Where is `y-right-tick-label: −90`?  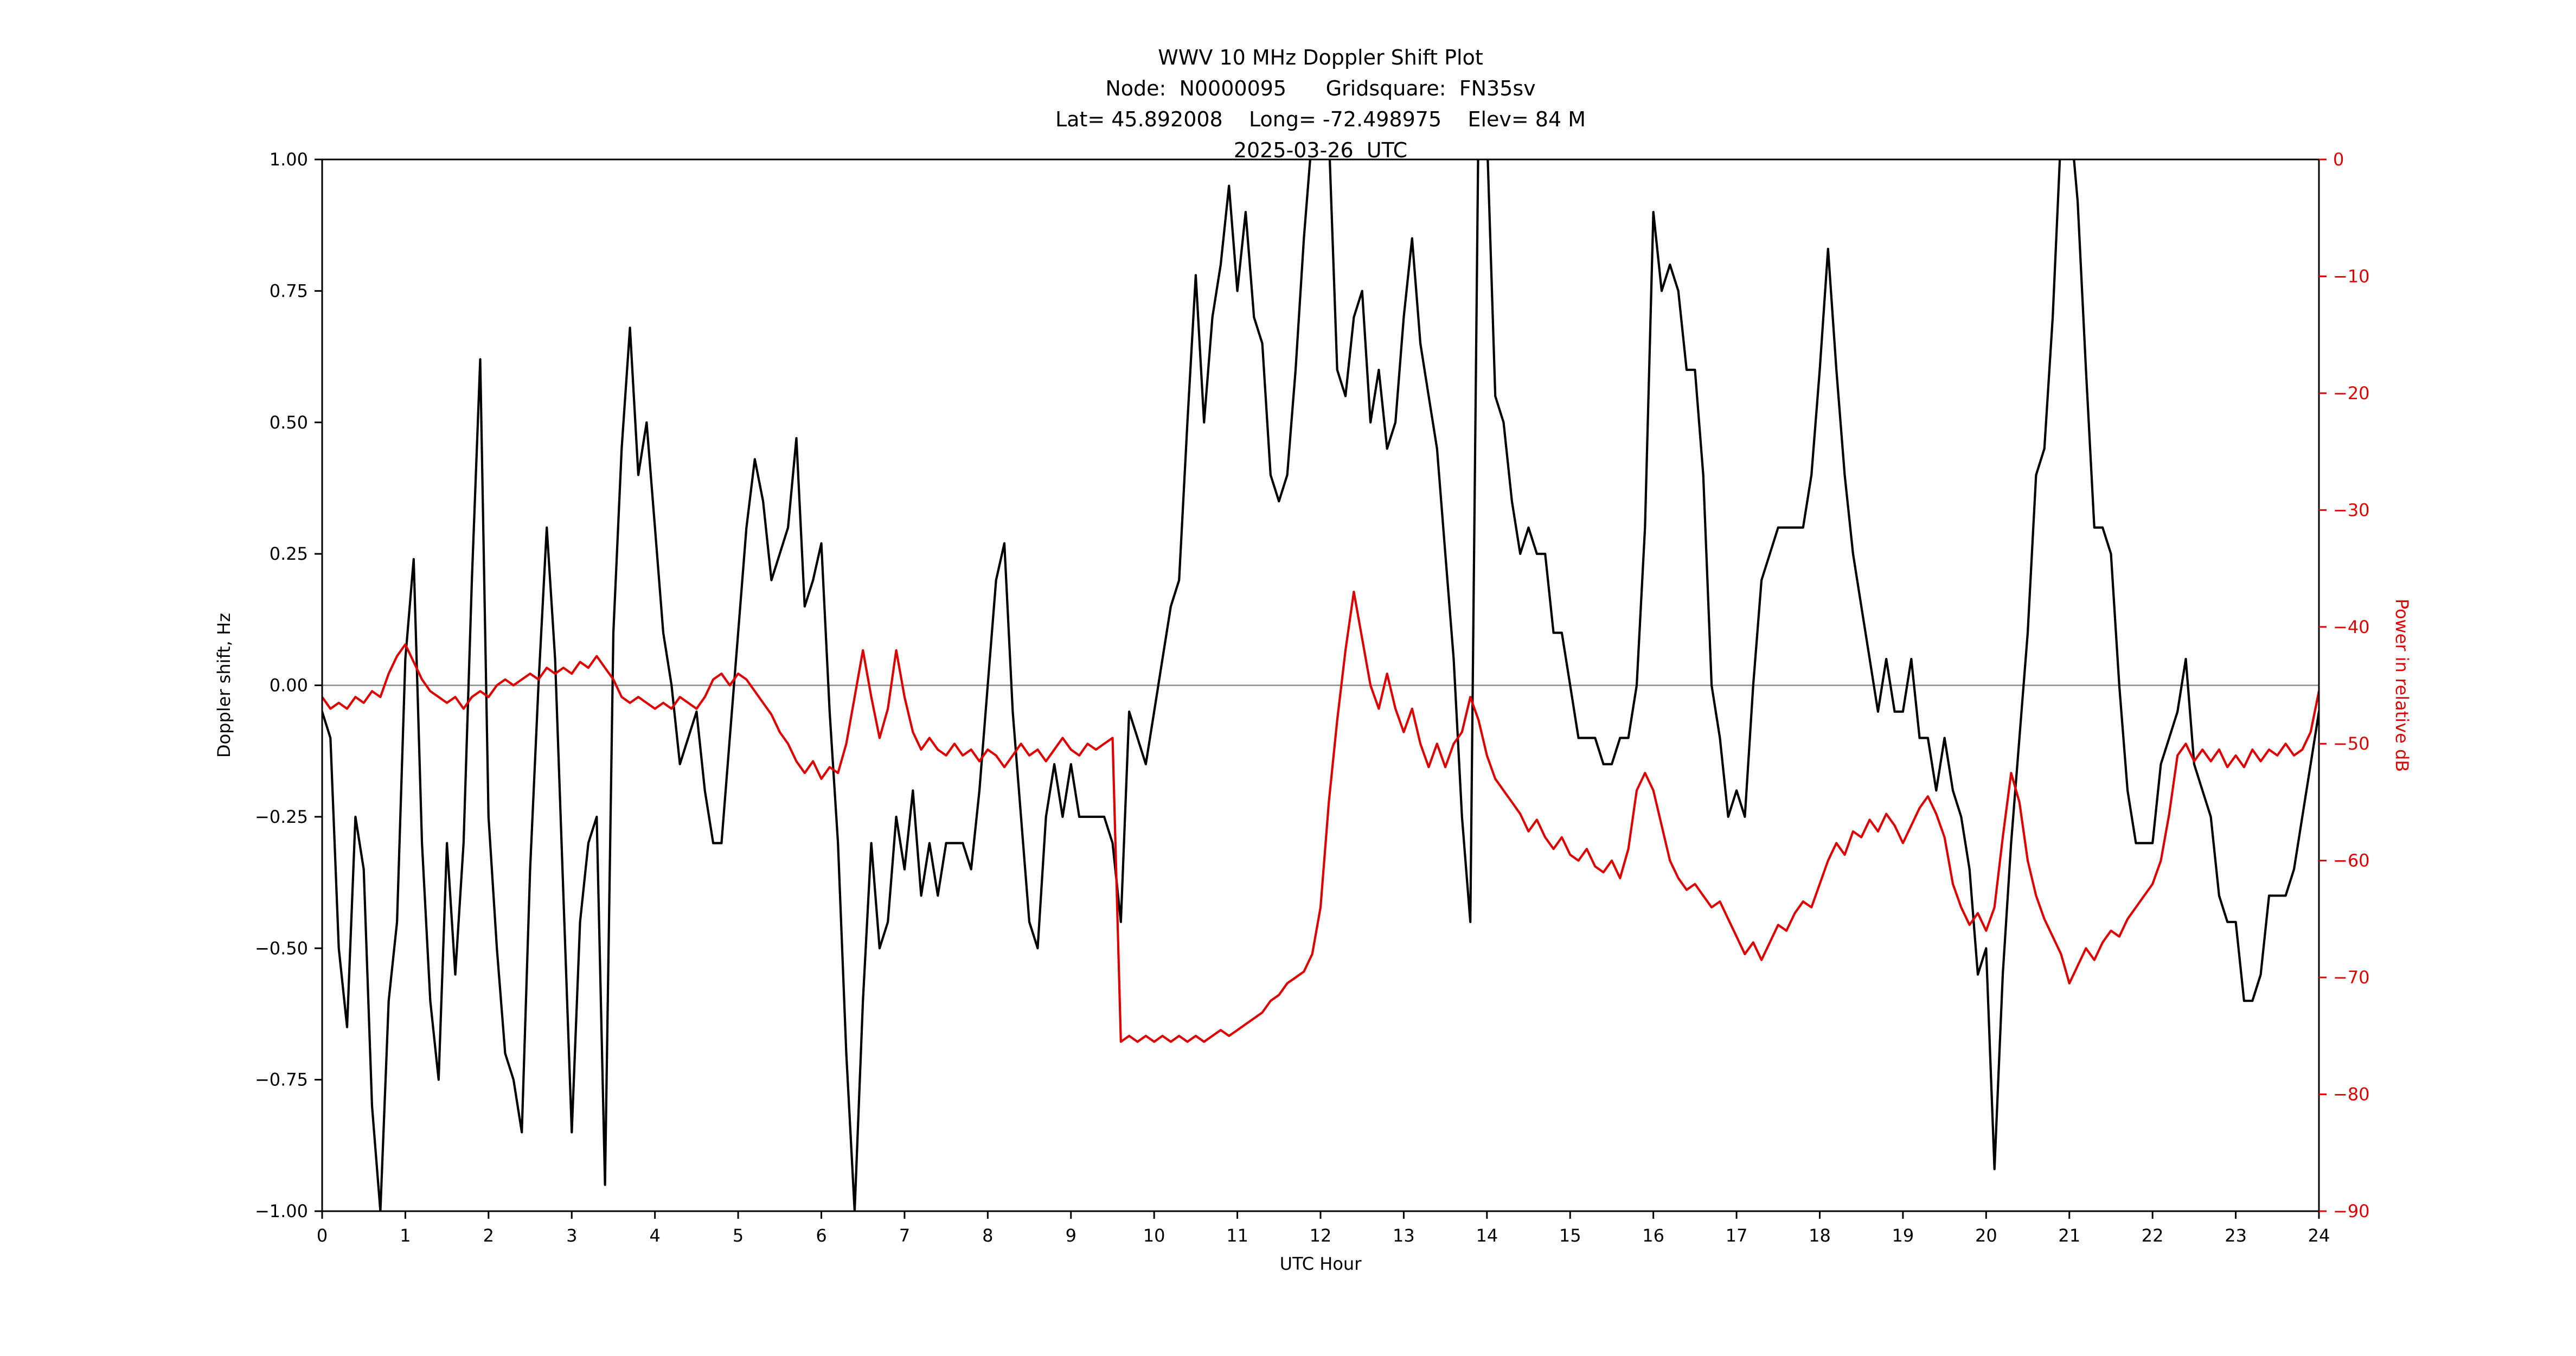
y-right-tick-label: −90 is located at coordinates (2351, 1211).